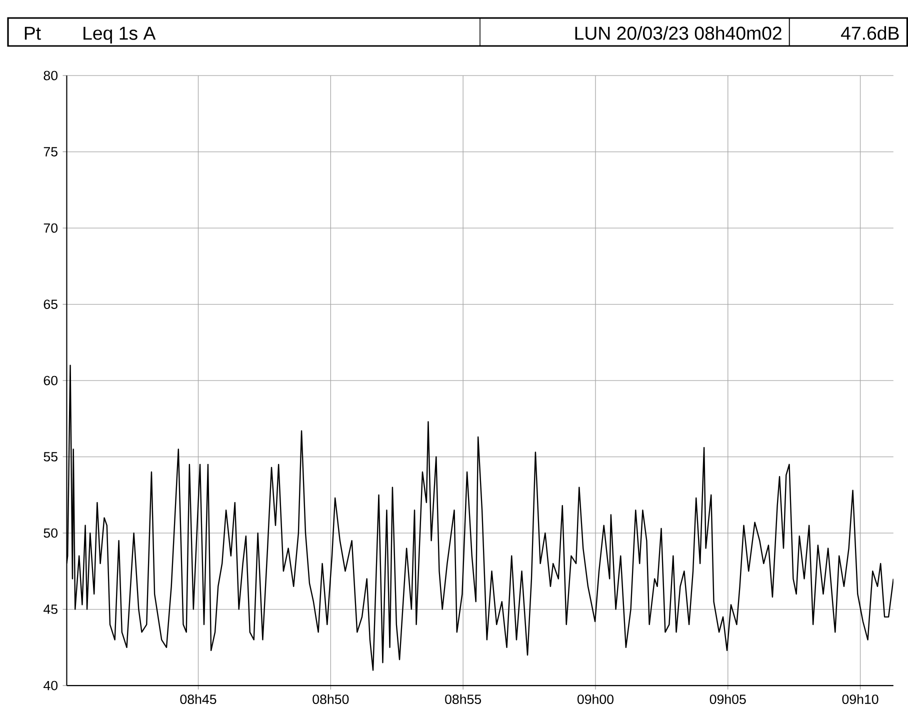  Describe the element at coordinates (51, 685) in the screenshot. I see `y-tick-label: 40` at that location.